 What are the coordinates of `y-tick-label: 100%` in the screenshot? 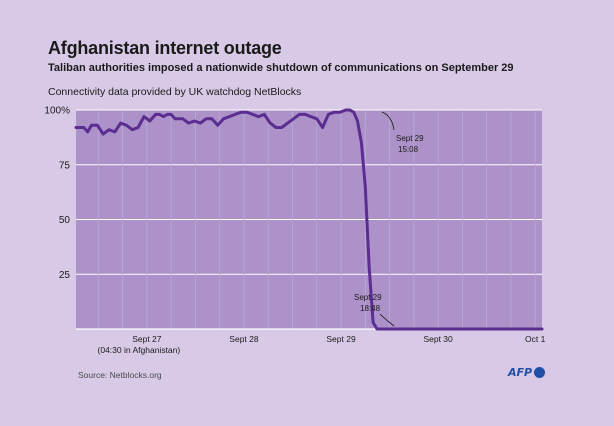 It's located at (57, 111).